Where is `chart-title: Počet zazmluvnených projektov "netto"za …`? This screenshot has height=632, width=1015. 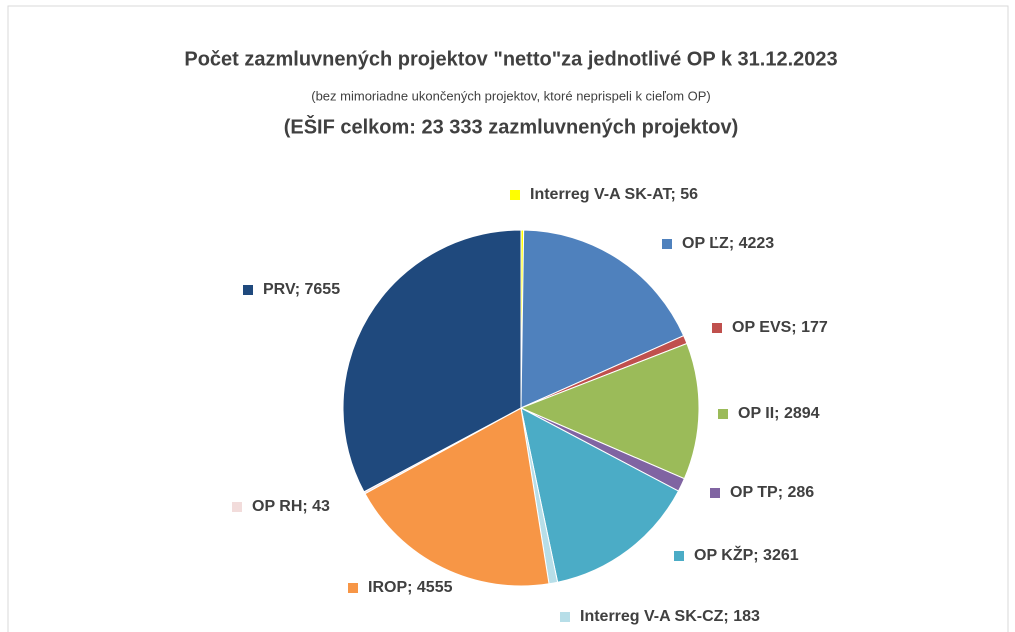
chart-title: Počet zazmluvnených projektov "netto"za … is located at coordinates (510, 59).